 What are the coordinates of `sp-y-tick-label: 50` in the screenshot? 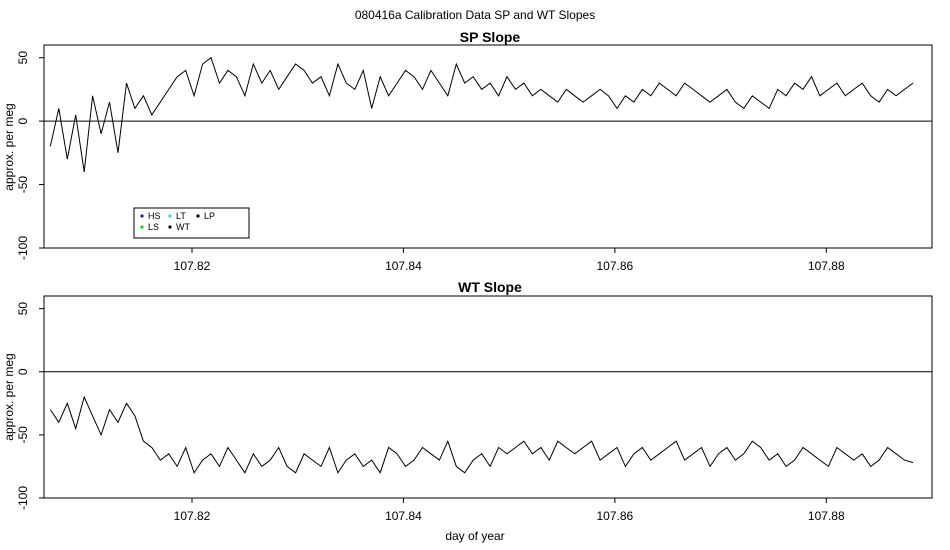 It's located at (23, 58).